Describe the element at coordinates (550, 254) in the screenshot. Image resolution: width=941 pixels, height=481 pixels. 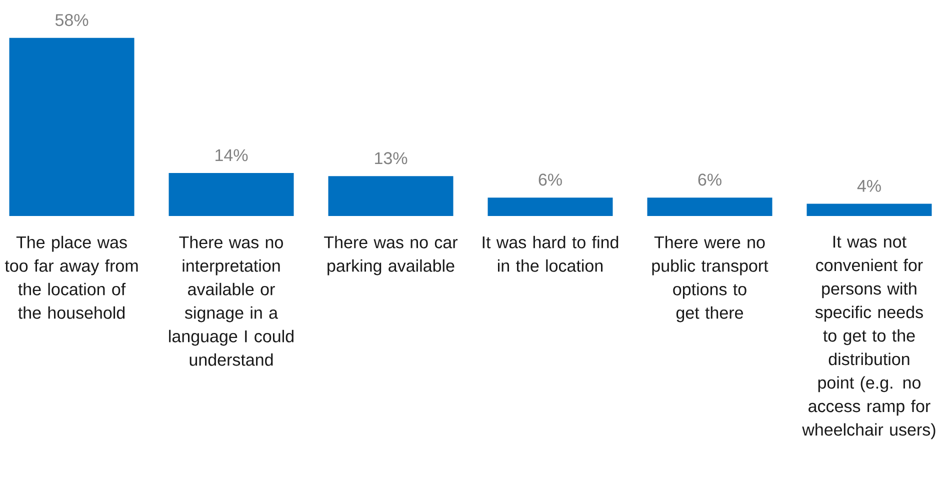
I see `x-tick-label: It was hard to find in the location` at that location.